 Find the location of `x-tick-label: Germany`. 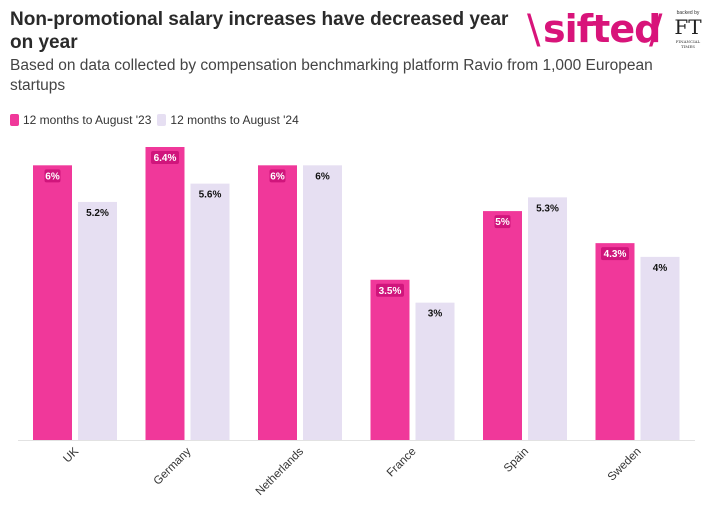

x-tick-label: Germany is located at coordinates (173, 466).